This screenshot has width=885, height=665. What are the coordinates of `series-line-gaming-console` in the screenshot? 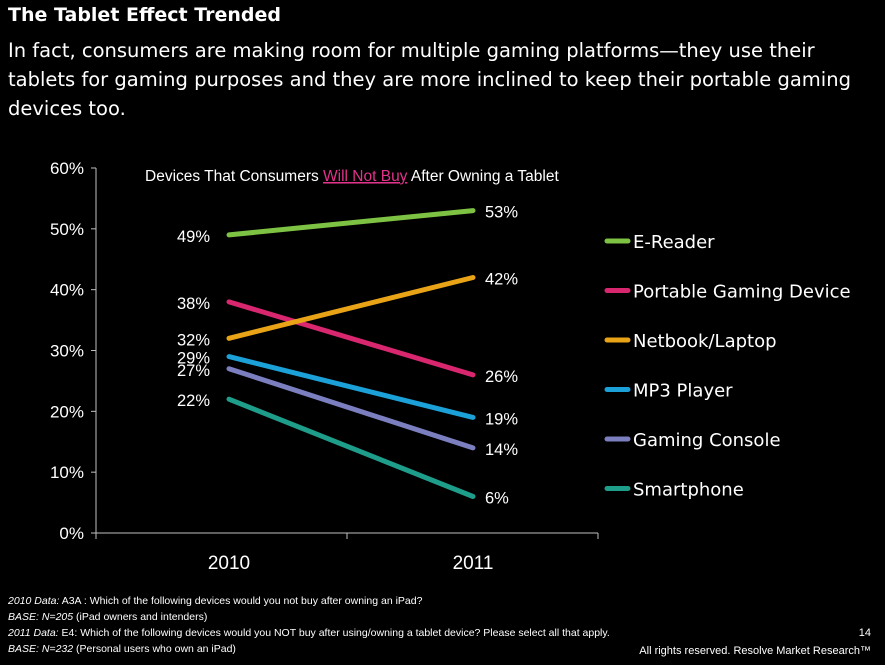 It's located at (351, 408).